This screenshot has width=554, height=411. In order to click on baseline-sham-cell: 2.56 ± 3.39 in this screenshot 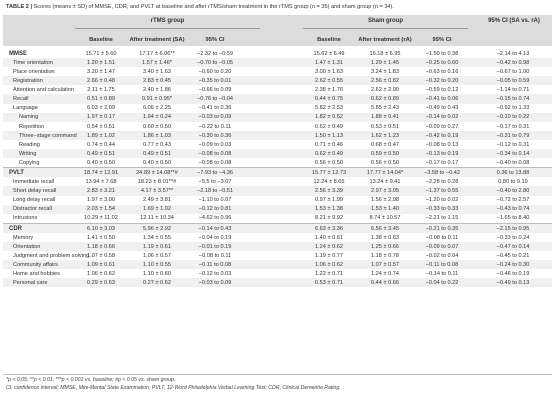, I will do `click(329, 191)`.